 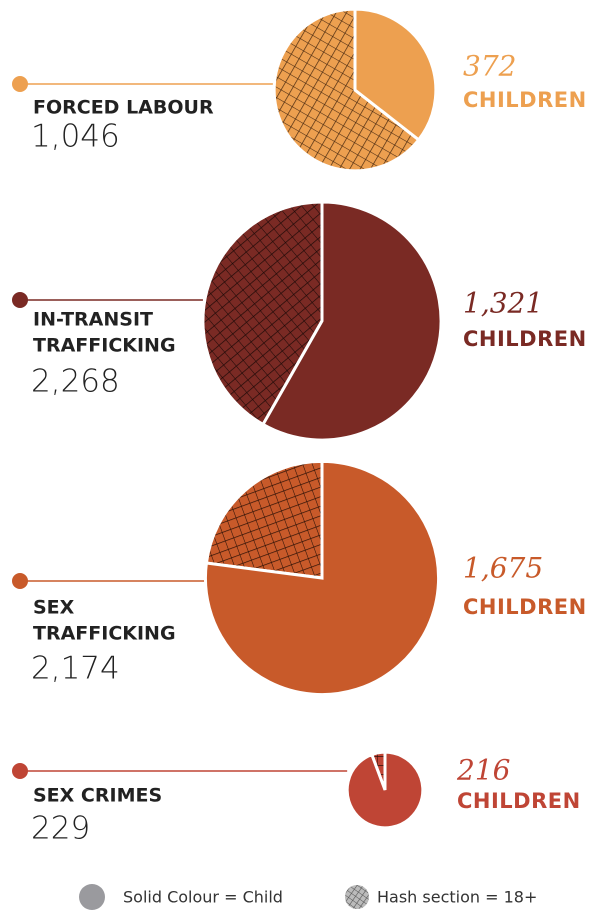 What do you see at coordinates (357, 897) in the screenshot?
I see `legend-hash-swatch` at bounding box center [357, 897].